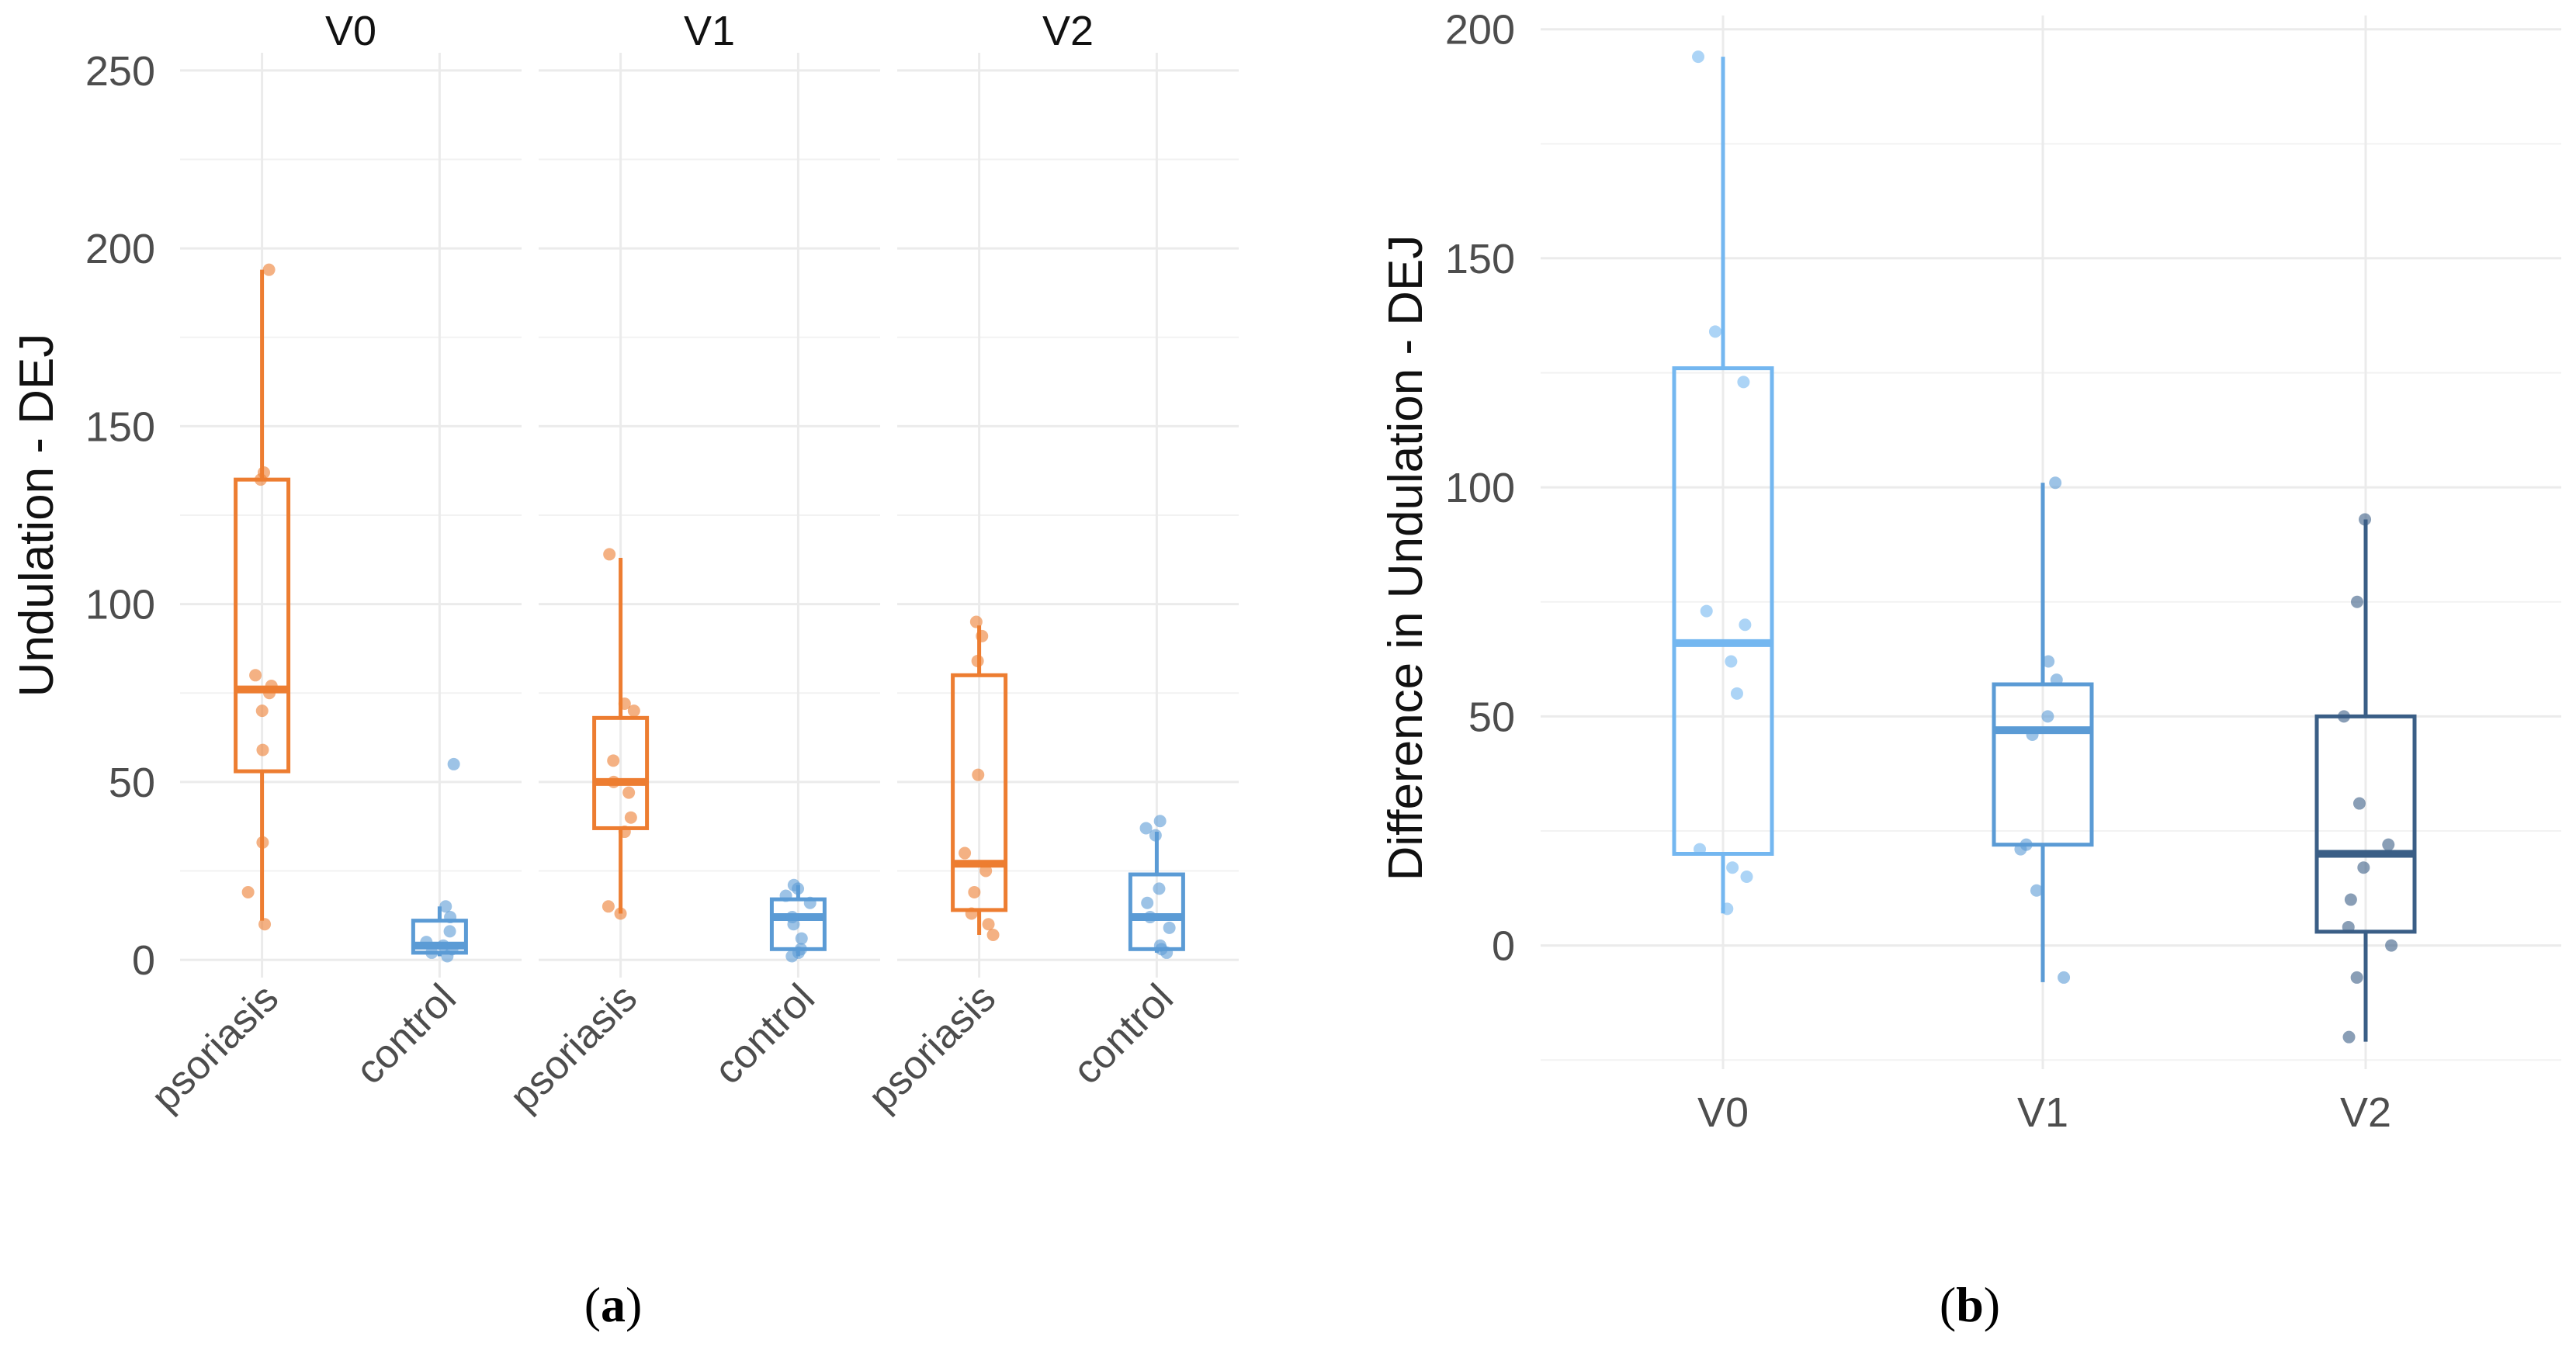 This screenshot has width=2576, height=1350. Describe the element at coordinates (979, 792) in the screenshot. I see `panel-a-V2-psoriasis-box` at that location.